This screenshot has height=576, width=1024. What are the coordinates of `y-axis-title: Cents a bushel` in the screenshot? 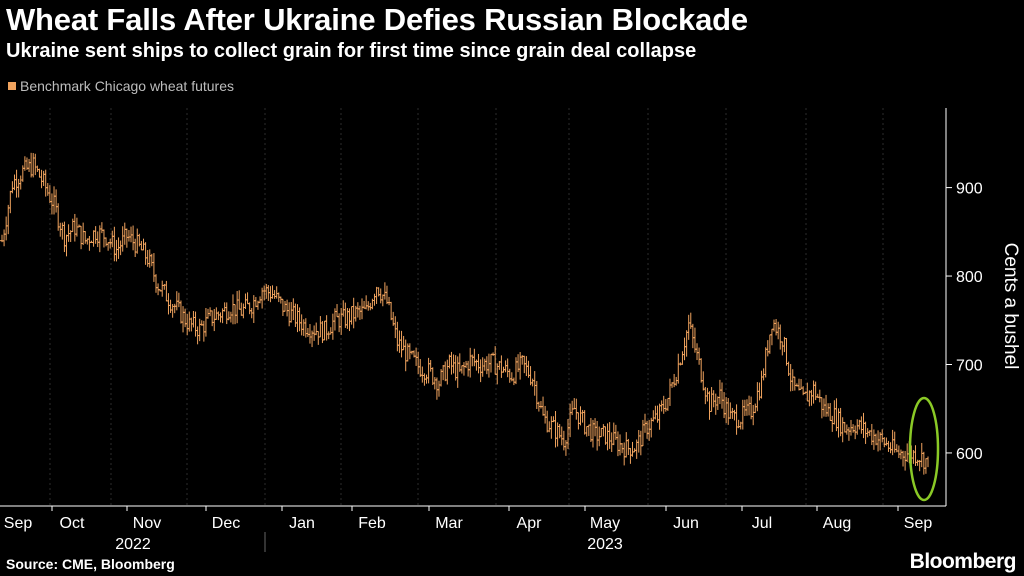 It's located at (1010, 306).